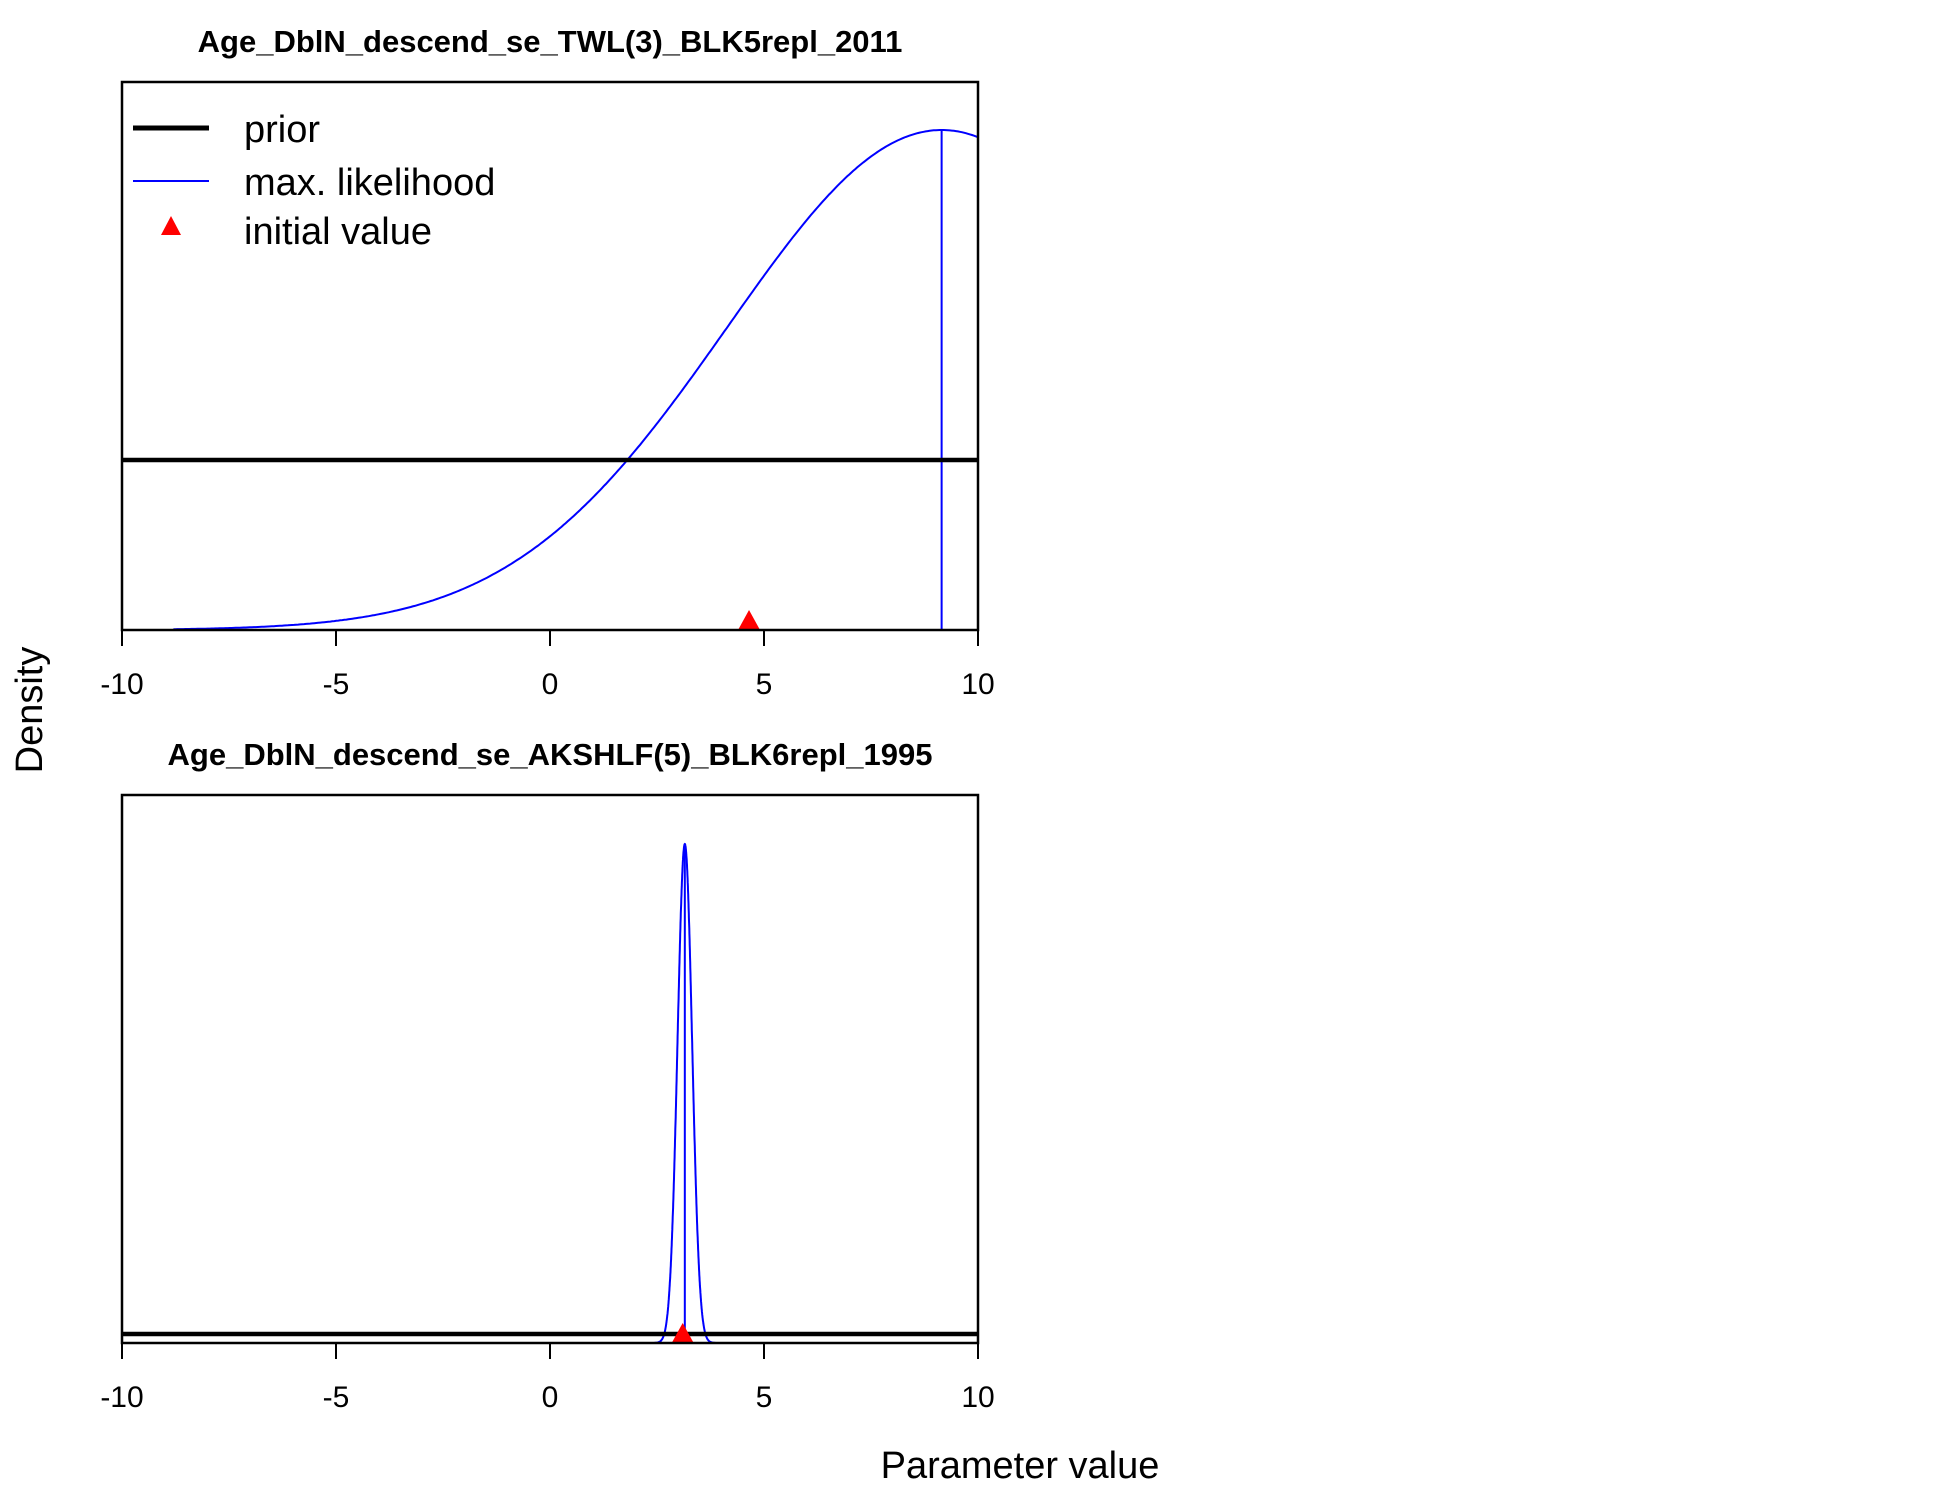 This screenshot has height=1500, width=1950. I want to click on panel-1-series, so click(550, 380).